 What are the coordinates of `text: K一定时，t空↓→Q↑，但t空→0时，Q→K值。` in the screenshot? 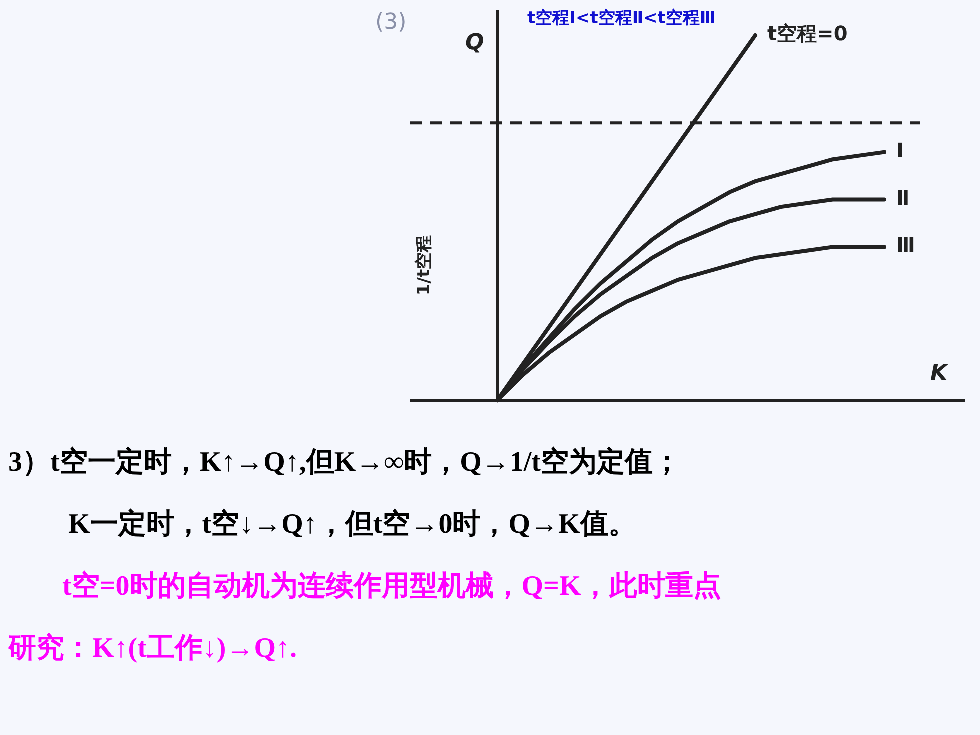 It's located at (352, 524).